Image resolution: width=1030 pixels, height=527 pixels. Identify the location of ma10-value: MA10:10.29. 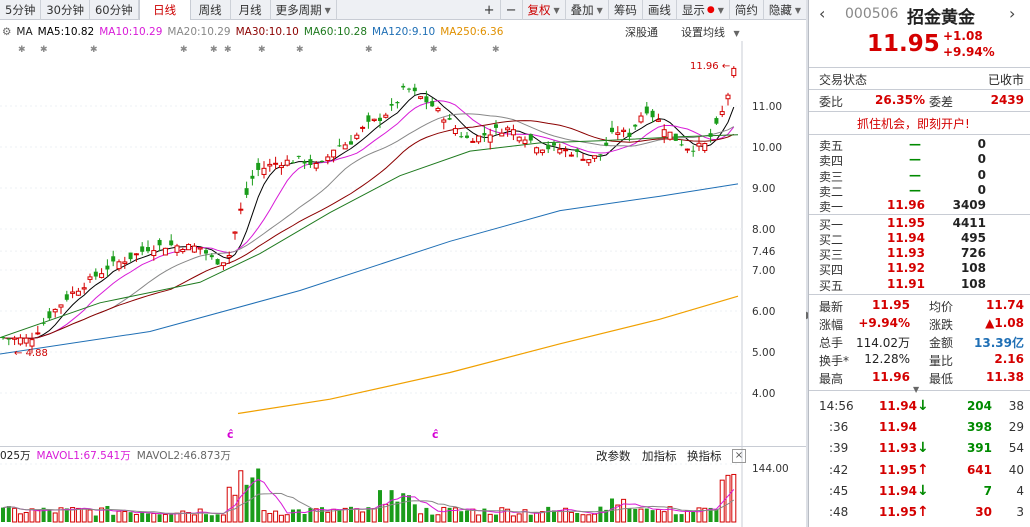
(131, 32).